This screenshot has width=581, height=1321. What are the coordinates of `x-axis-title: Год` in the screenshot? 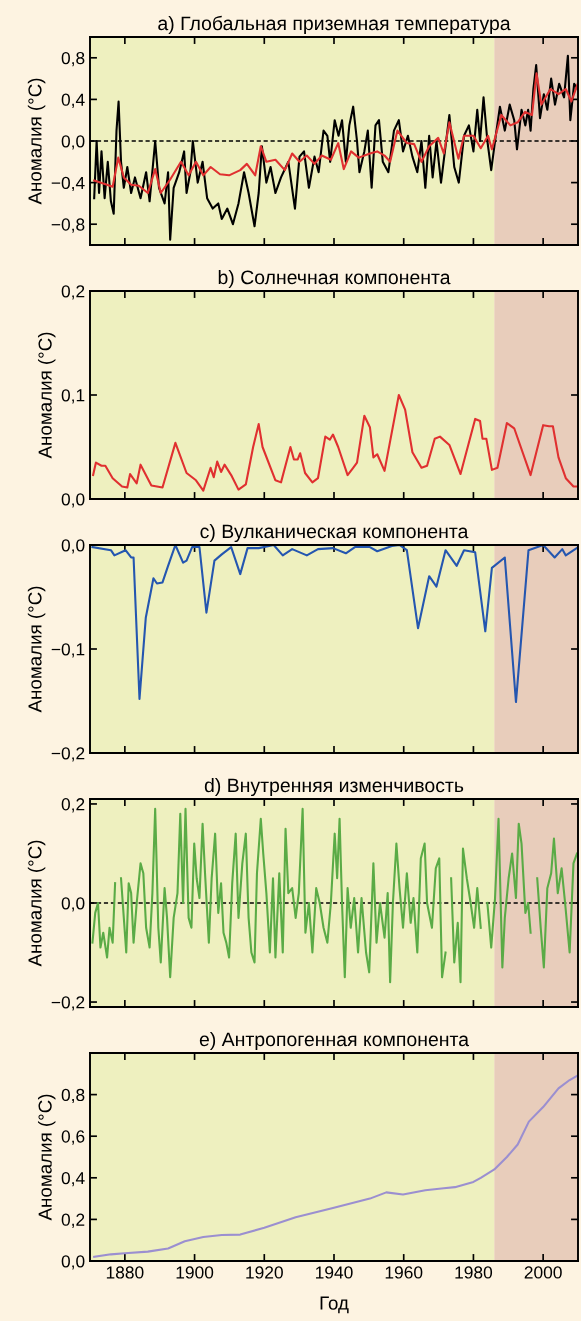 It's located at (334, 1305).